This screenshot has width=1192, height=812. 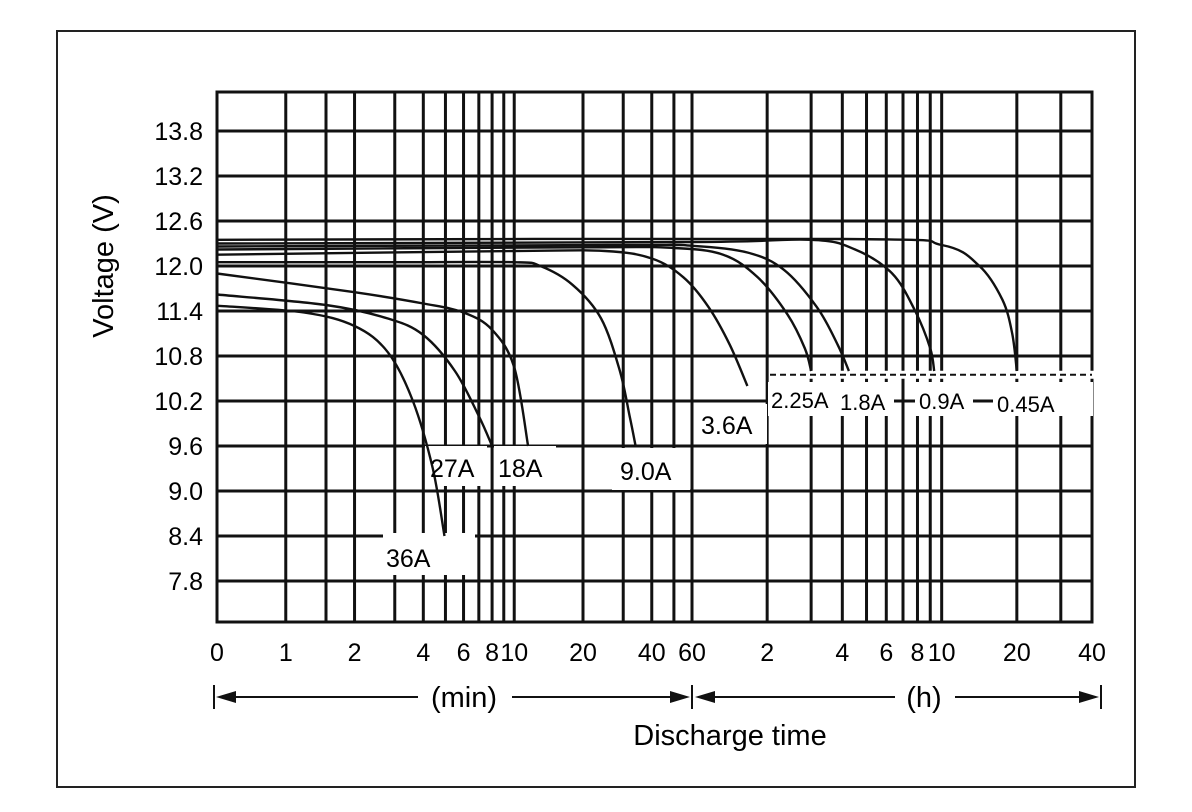 I want to click on series-label: 0.9A, so click(x=942, y=401).